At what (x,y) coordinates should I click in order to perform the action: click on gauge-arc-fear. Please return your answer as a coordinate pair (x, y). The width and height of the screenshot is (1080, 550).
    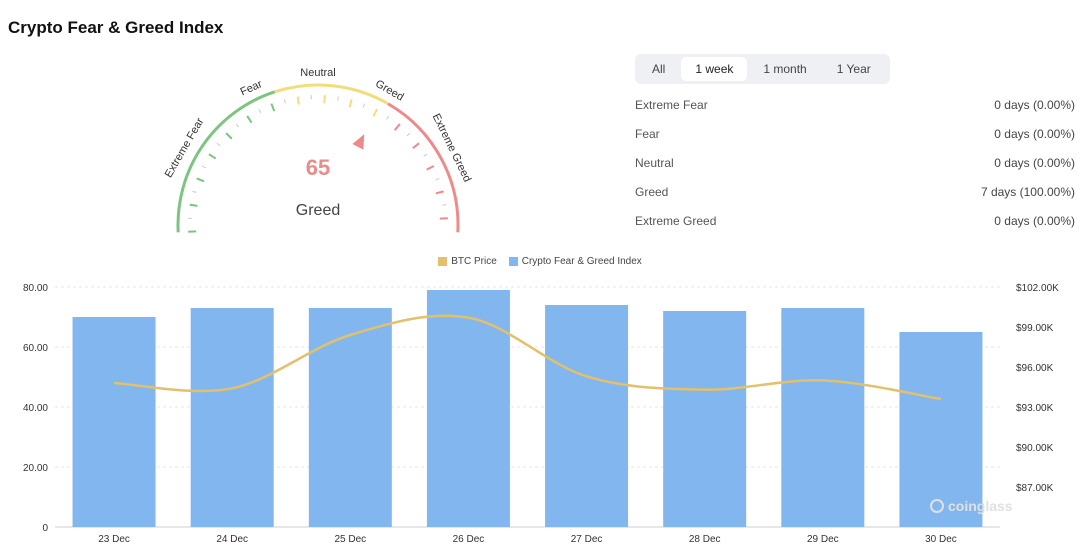
    Looking at the image, I should click on (226, 161).